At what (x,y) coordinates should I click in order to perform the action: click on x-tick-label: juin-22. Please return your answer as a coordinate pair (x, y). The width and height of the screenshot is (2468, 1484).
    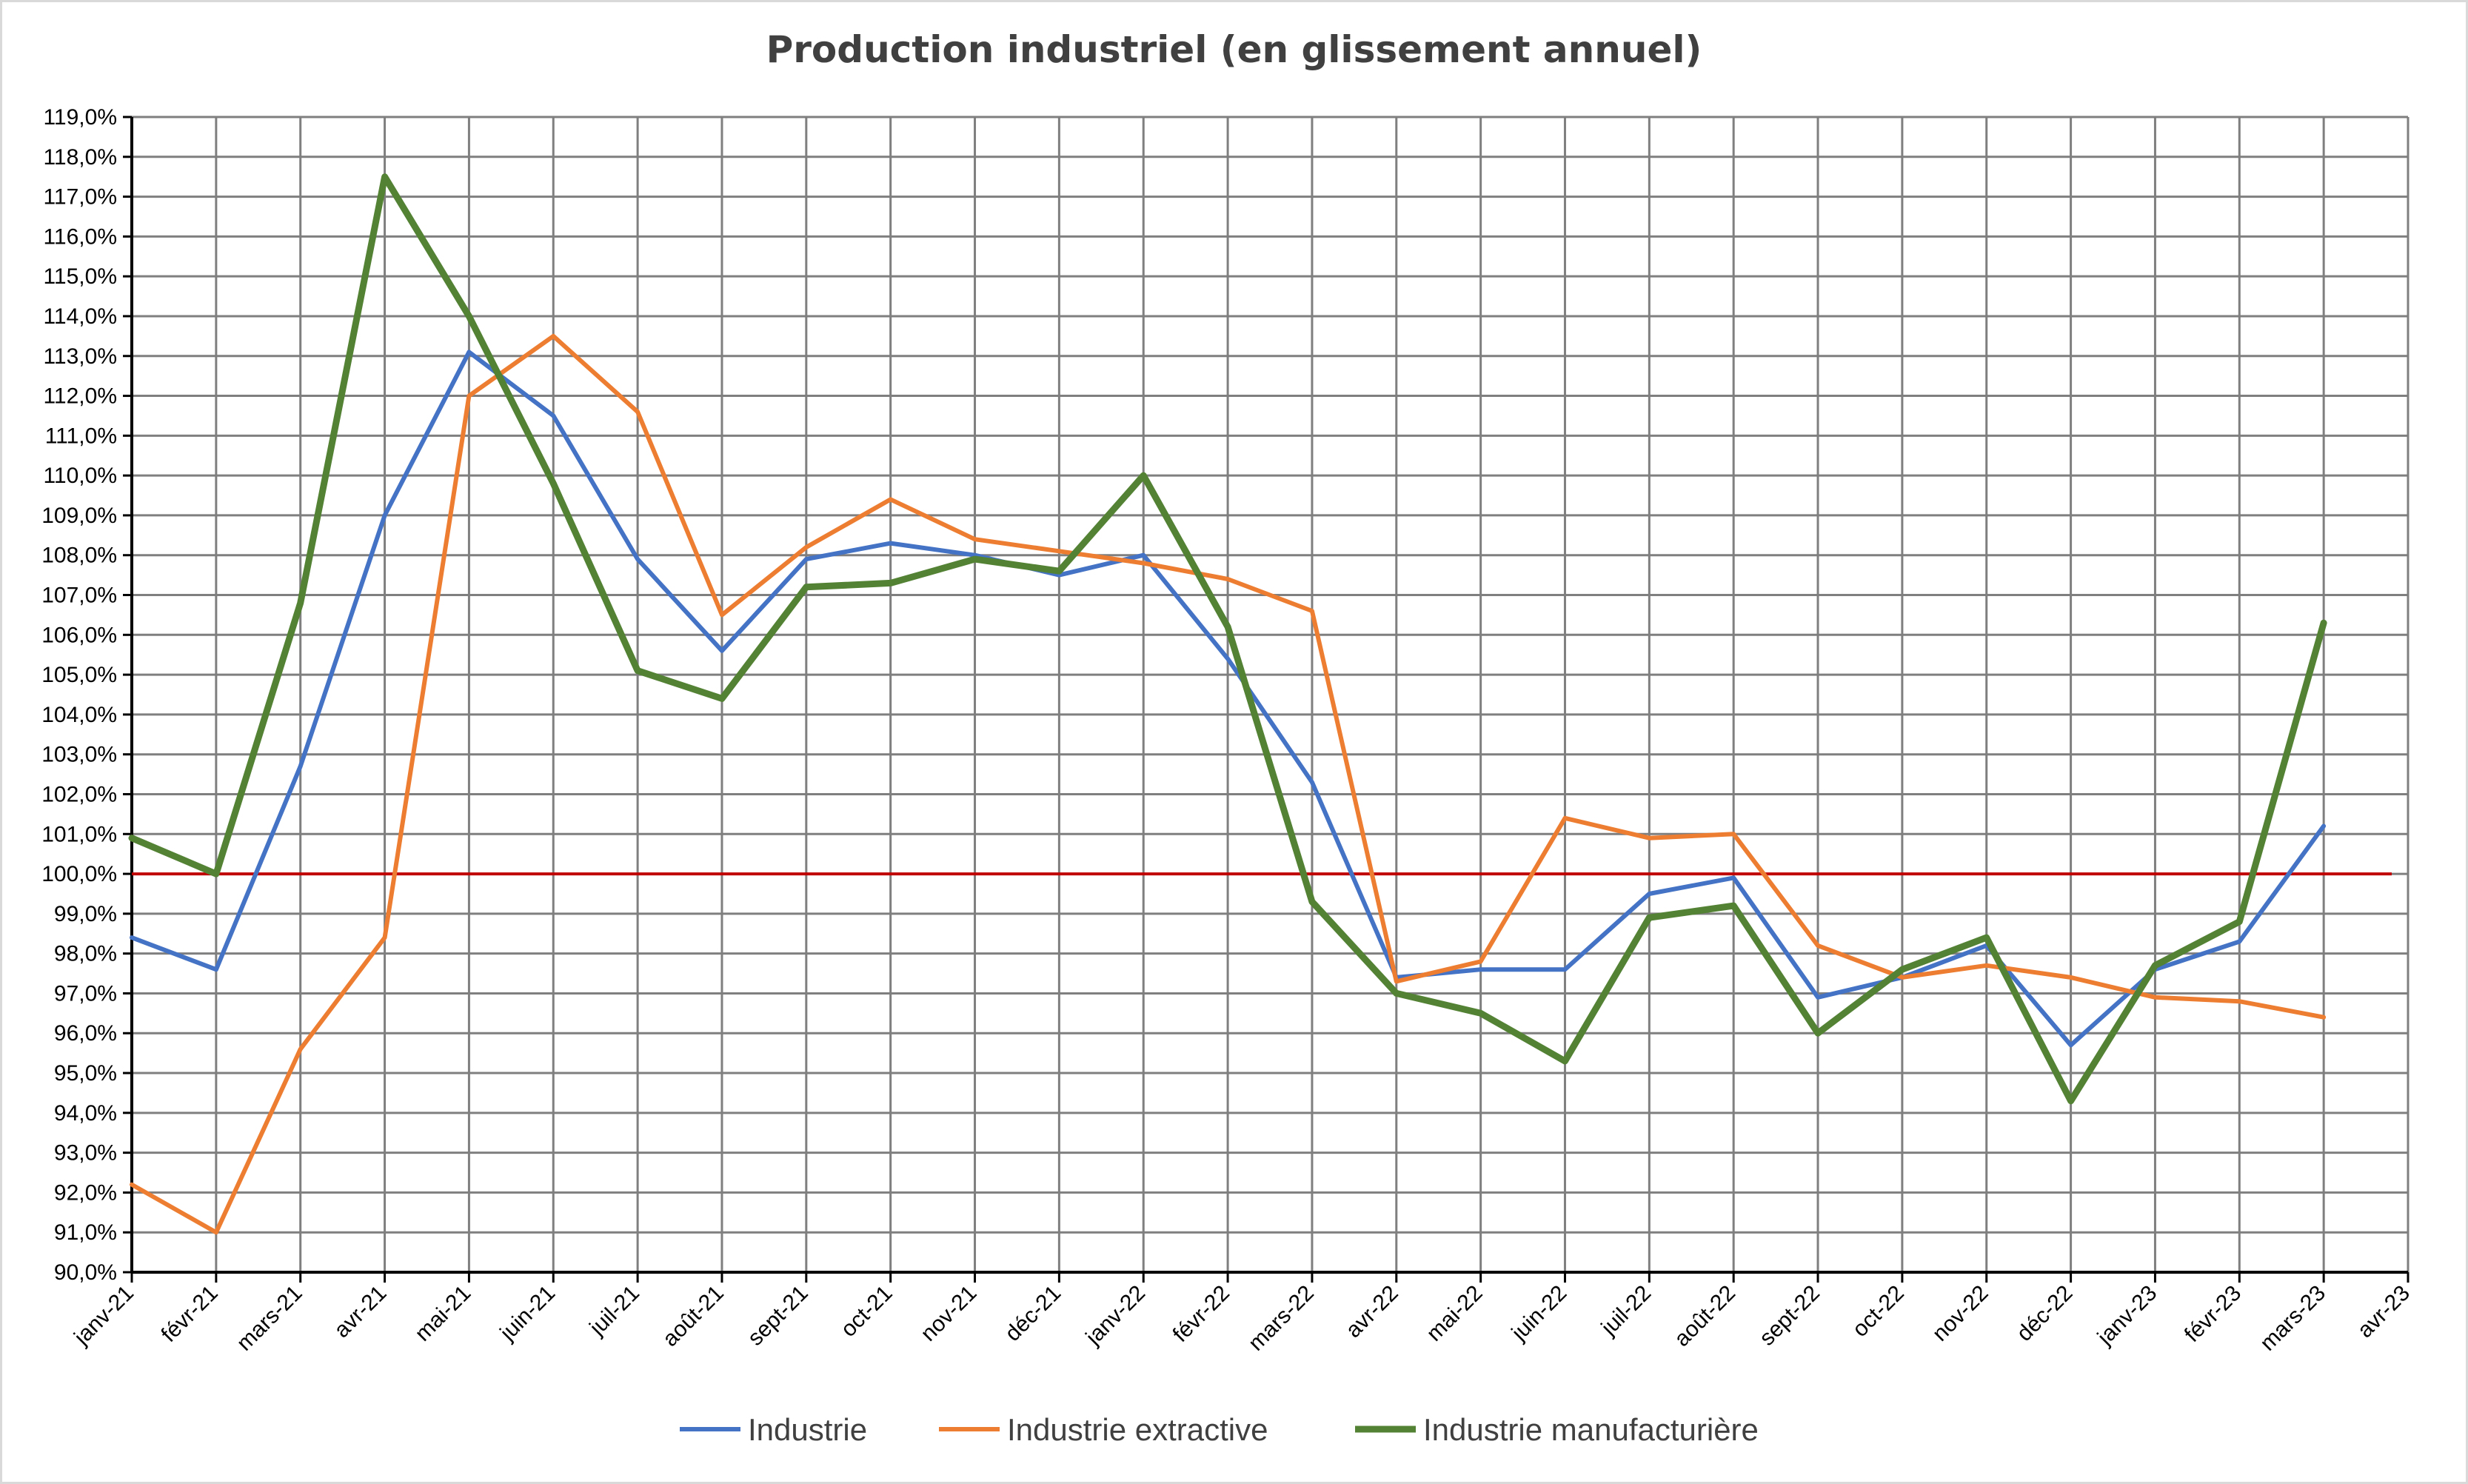
    Looking at the image, I should click on (1539, 1313).